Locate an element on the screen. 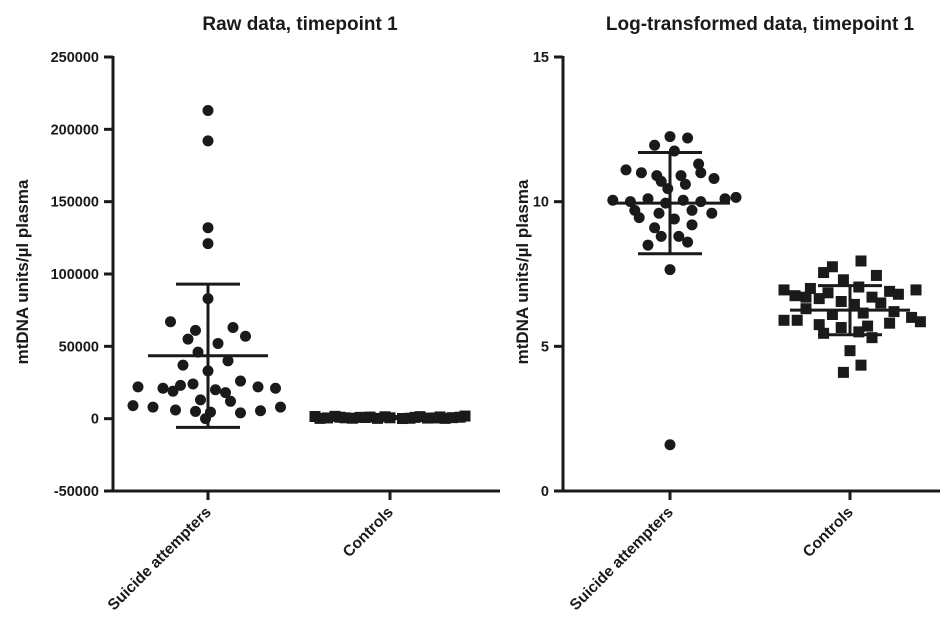  raw-chart-title: Raw data, timepoint 1 is located at coordinates (300, 24).